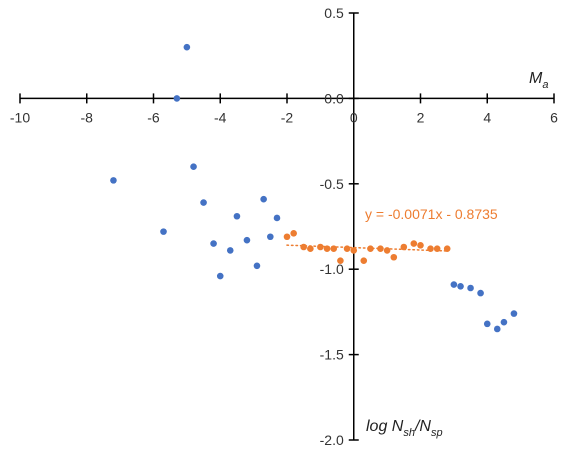 The width and height of the screenshot is (567, 454). What do you see at coordinates (354, 117) in the screenshot?
I see `x-tick-label: 0` at bounding box center [354, 117].